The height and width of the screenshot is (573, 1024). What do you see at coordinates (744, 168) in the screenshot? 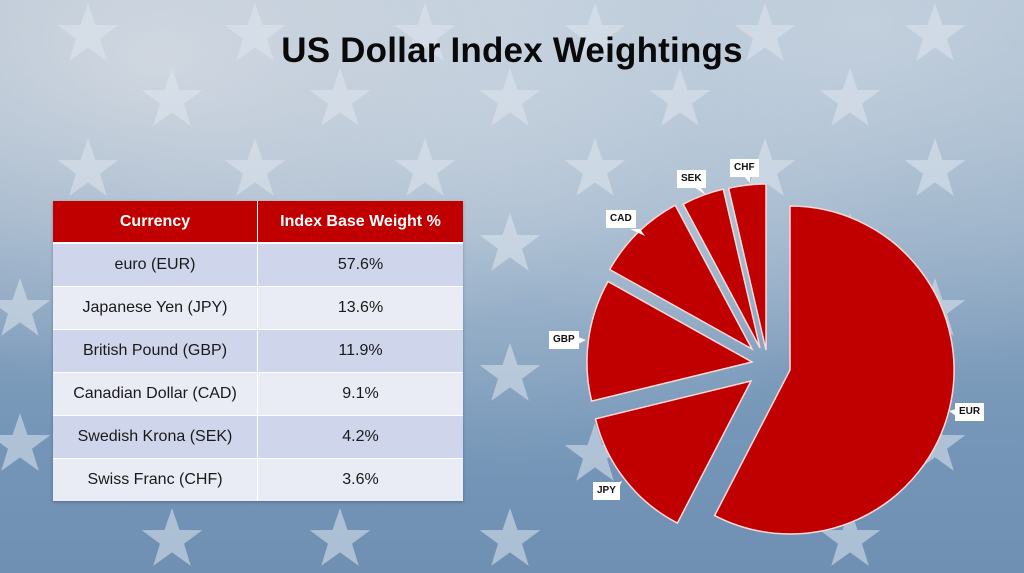
I see `pie-label-chf: CHF` at bounding box center [744, 168].